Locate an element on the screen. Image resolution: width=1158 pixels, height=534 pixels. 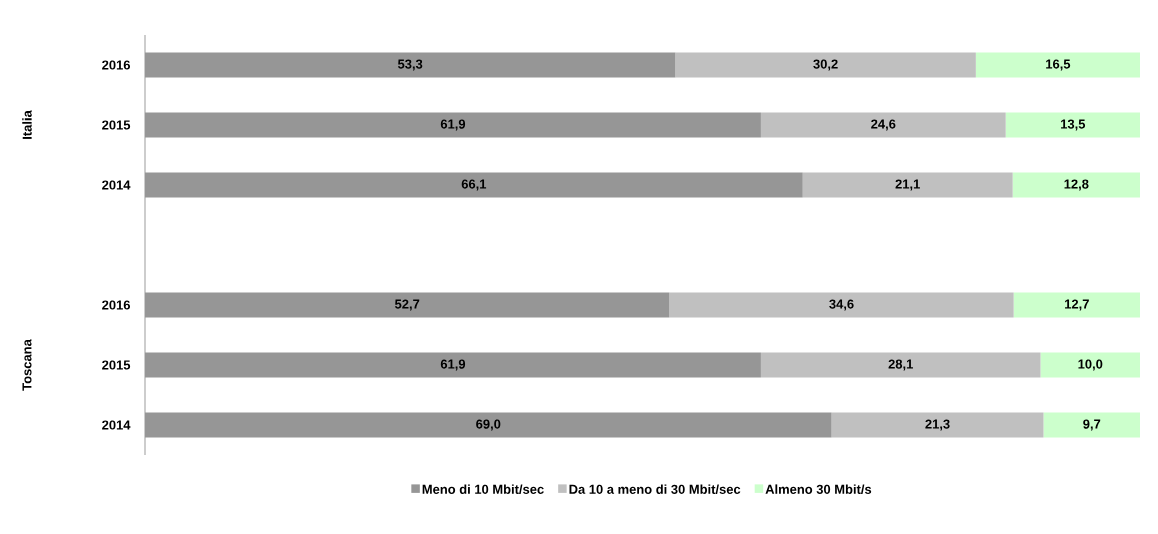
data-label: 52,7 is located at coordinates (407, 305).